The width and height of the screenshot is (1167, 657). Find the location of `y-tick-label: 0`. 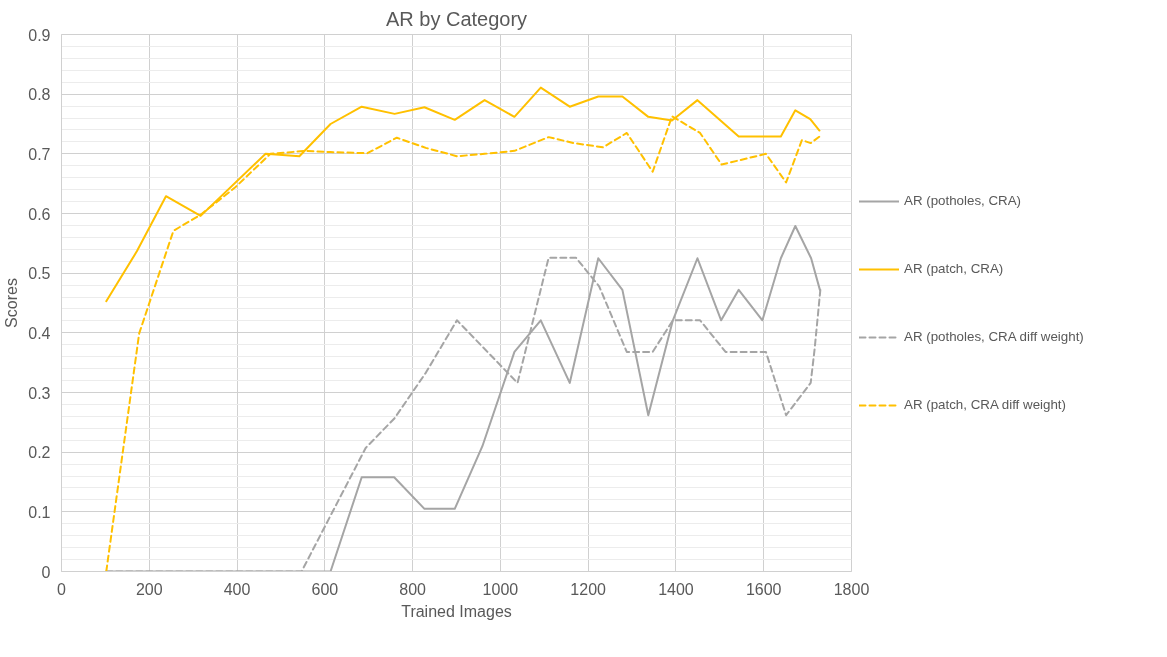

y-tick-label: 0 is located at coordinates (46, 572).